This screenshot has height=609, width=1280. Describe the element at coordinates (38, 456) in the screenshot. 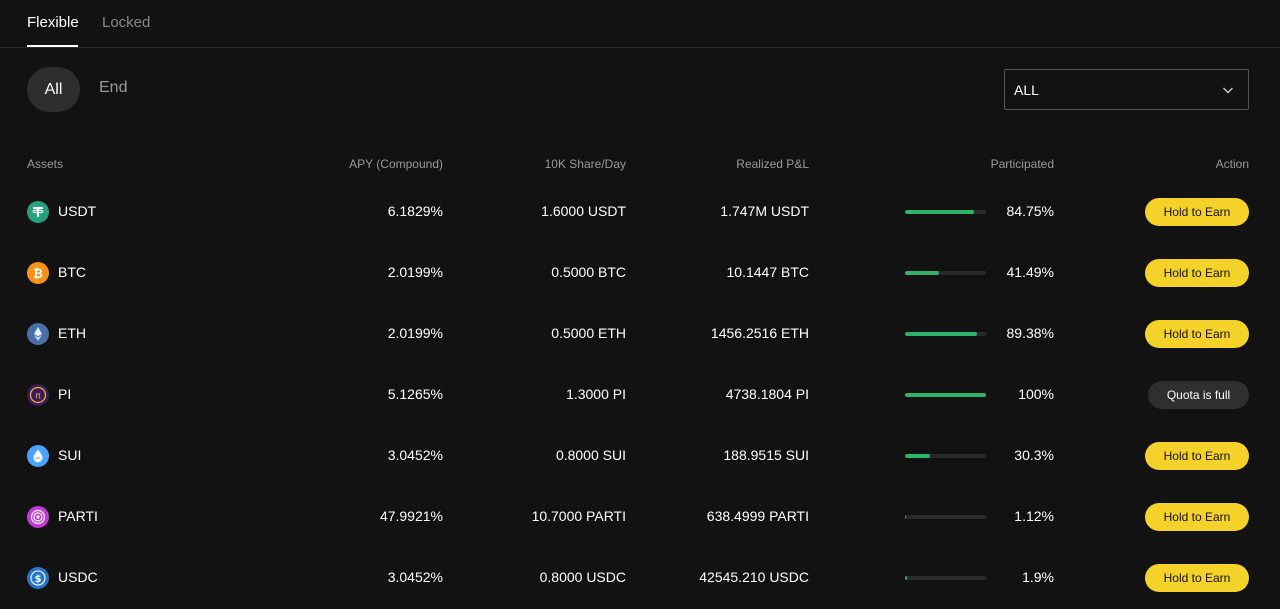

I see `sui-icon` at that location.